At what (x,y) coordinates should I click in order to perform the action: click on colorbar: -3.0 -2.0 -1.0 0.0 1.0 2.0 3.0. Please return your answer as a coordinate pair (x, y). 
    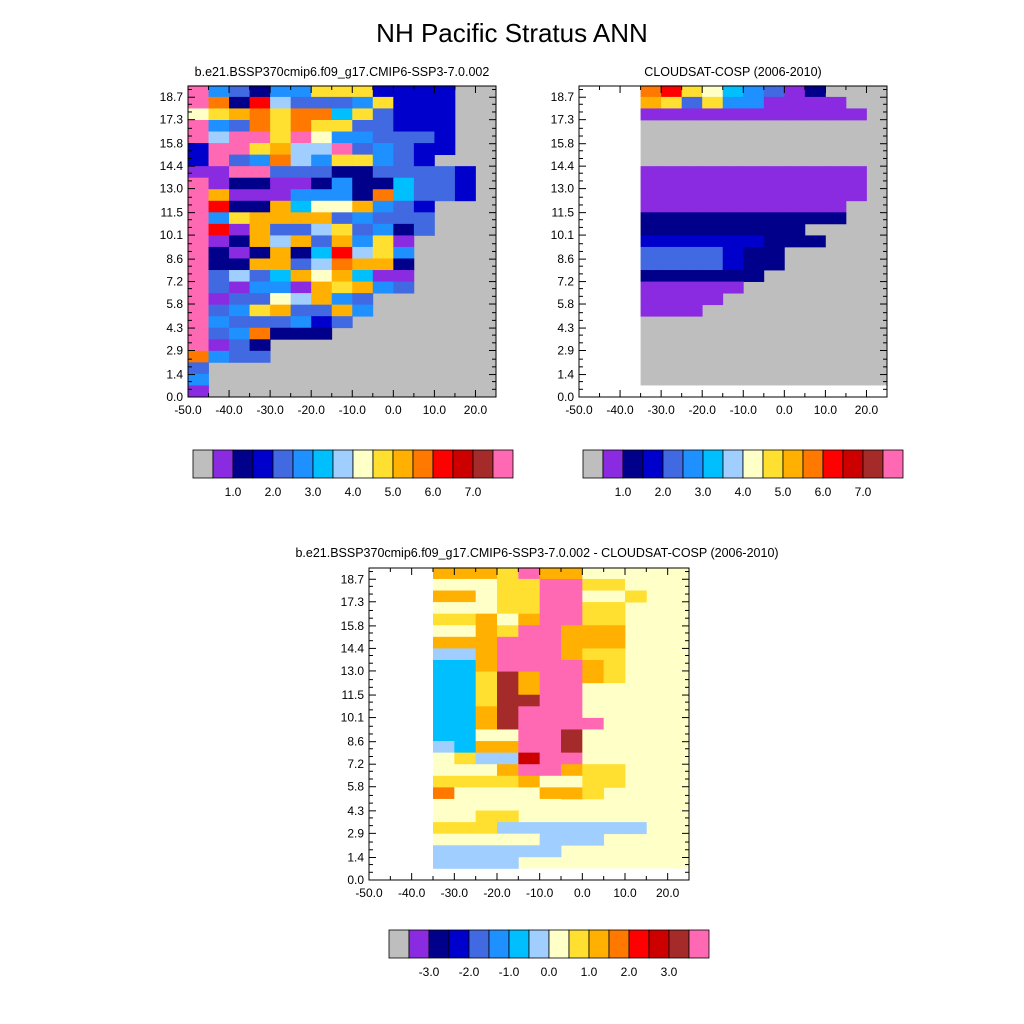
    Looking at the image, I should click on (549, 954).